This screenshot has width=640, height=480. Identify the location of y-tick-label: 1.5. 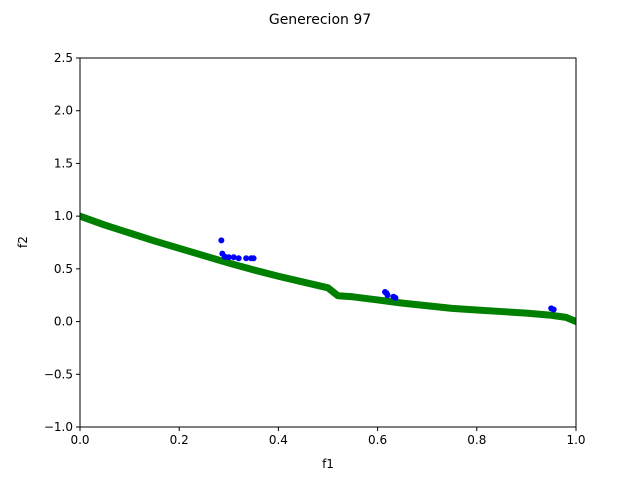
(63, 163).